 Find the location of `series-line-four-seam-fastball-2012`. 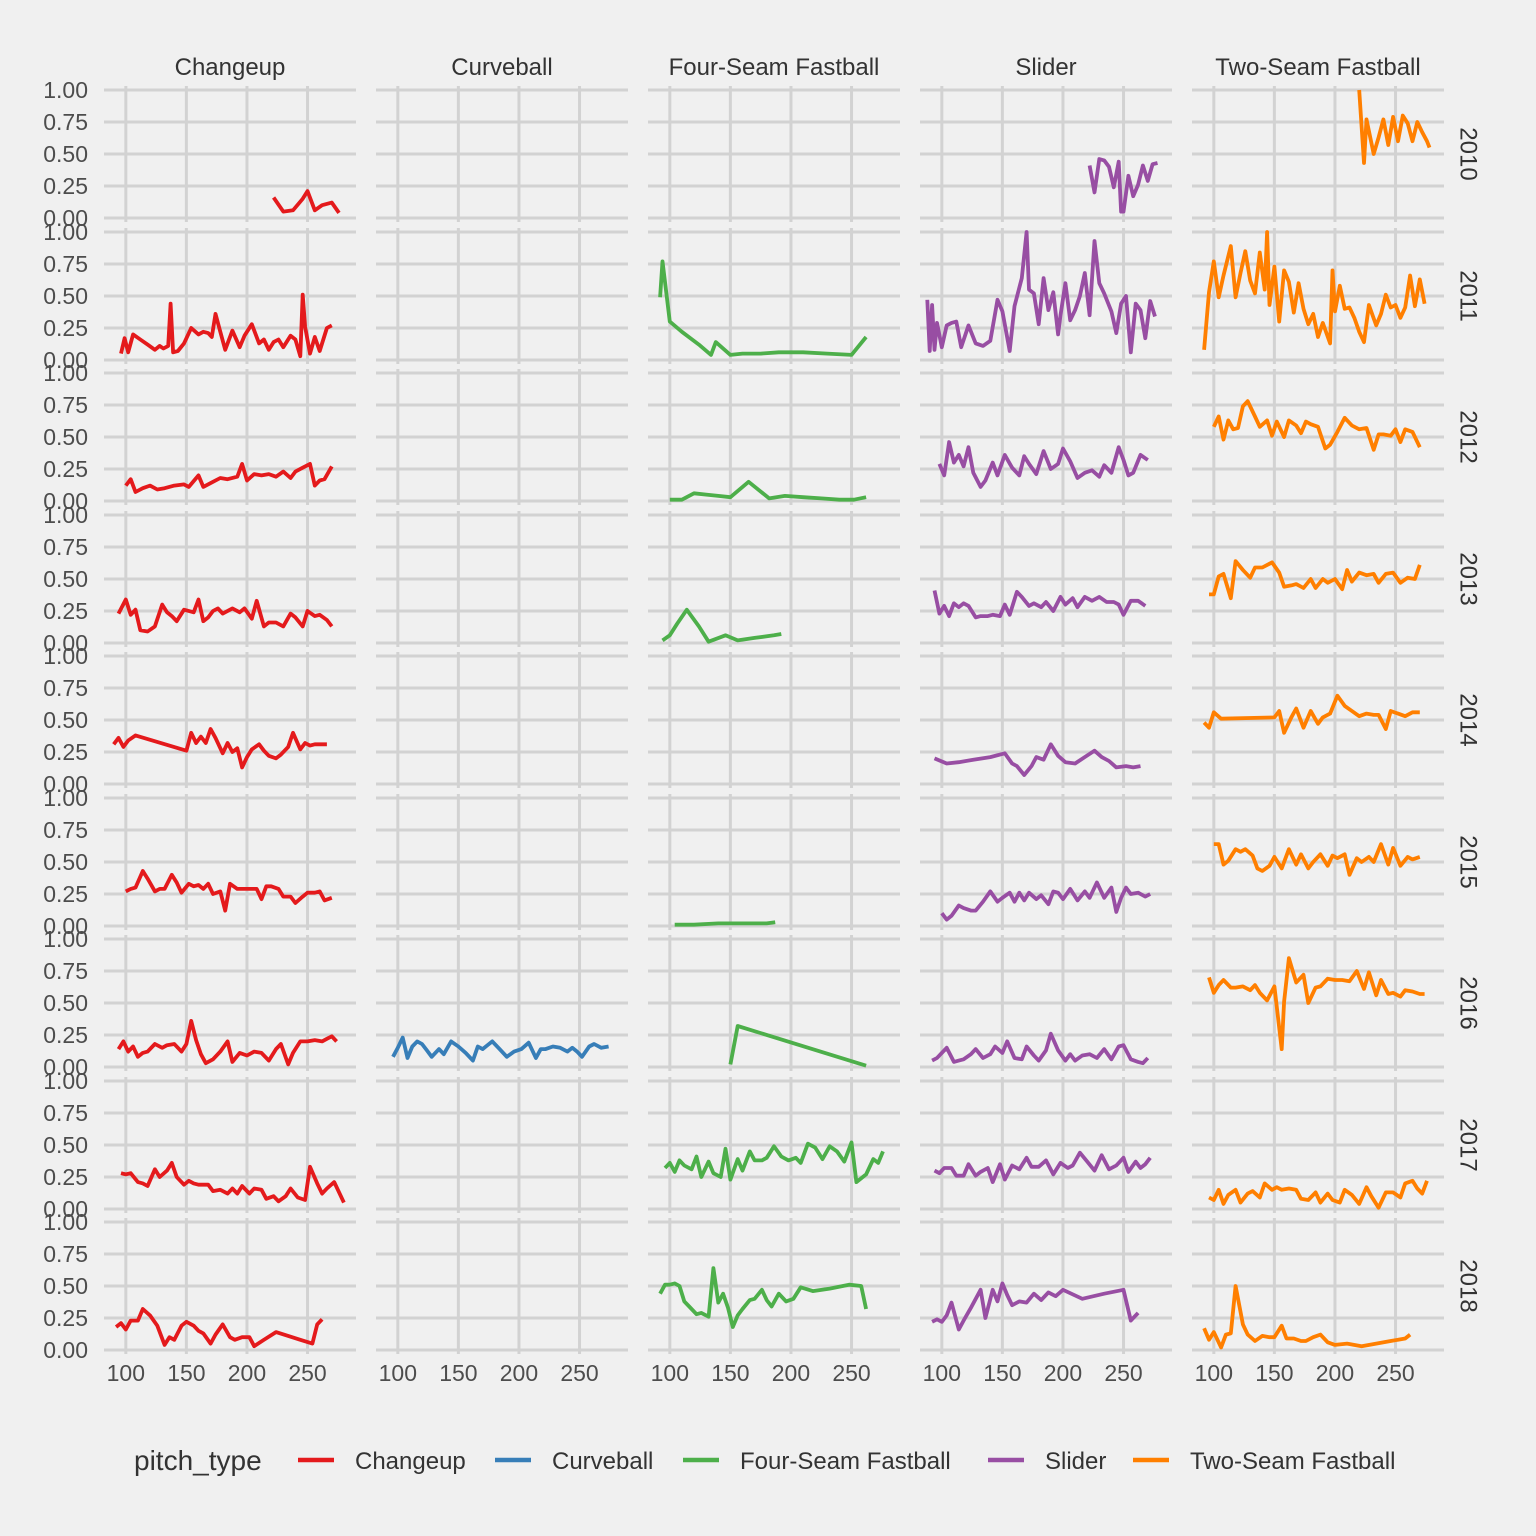

series-line-four-seam-fastball-2012 is located at coordinates (768, 490).